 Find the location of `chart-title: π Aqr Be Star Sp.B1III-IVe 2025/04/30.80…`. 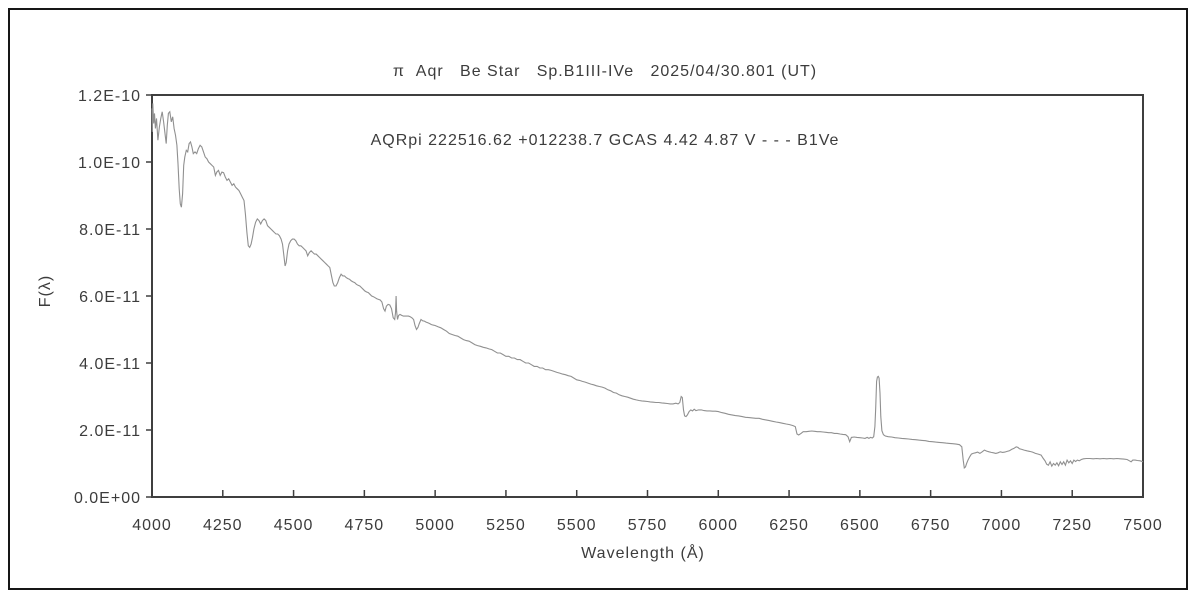

chart-title: π Aqr Be Star Sp.B1III-IVe 2025/04/30.80… is located at coordinates (605, 71).